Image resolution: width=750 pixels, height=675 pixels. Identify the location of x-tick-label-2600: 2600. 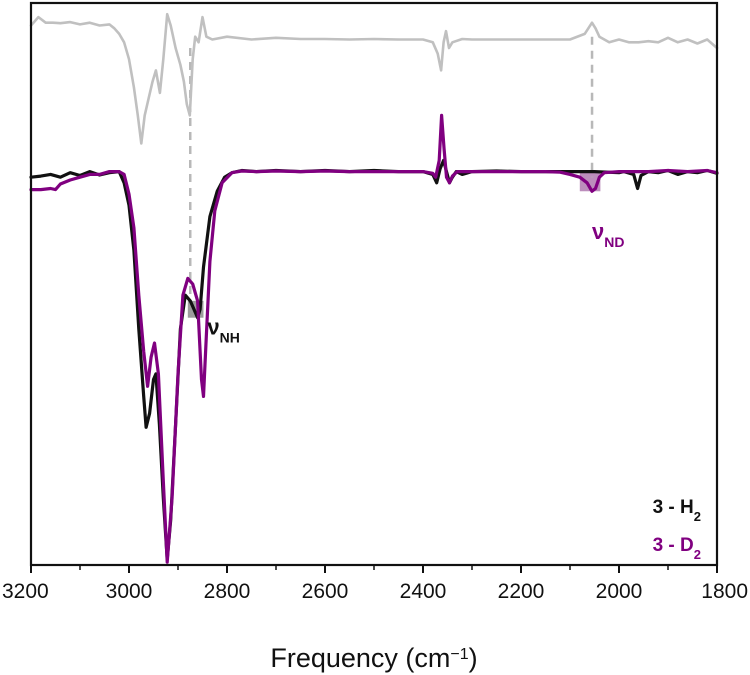
(325, 591).